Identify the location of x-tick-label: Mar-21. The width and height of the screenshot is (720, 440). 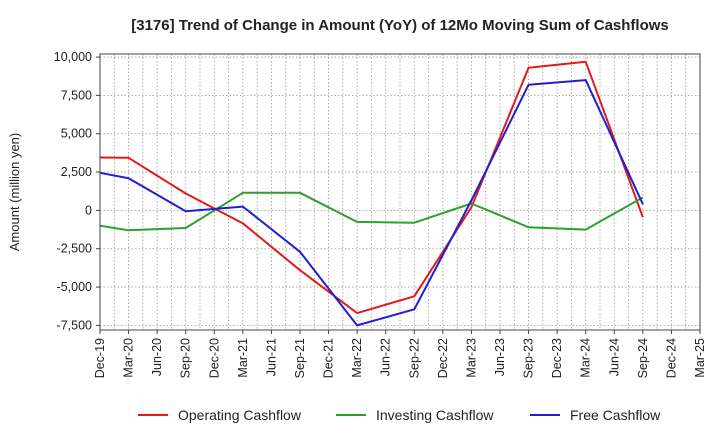
(243, 358).